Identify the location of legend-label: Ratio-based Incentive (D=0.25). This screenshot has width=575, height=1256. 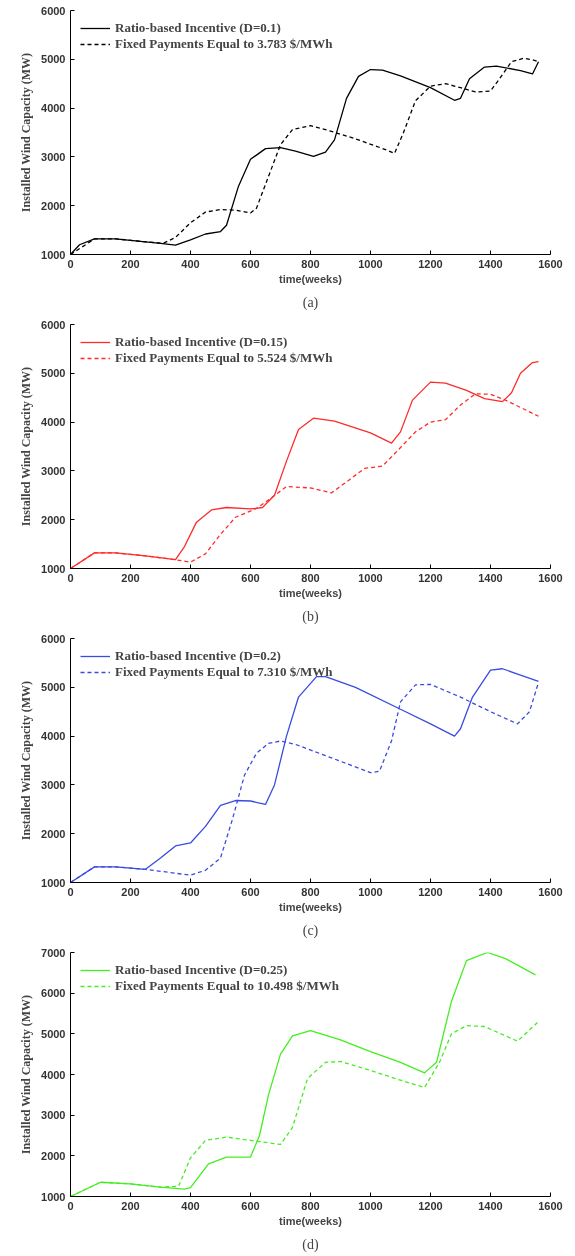
(201, 970).